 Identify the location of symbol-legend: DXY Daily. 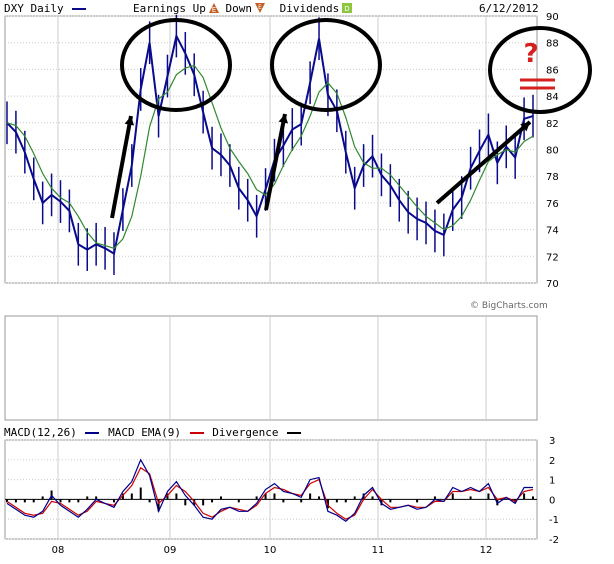
(46, 9).